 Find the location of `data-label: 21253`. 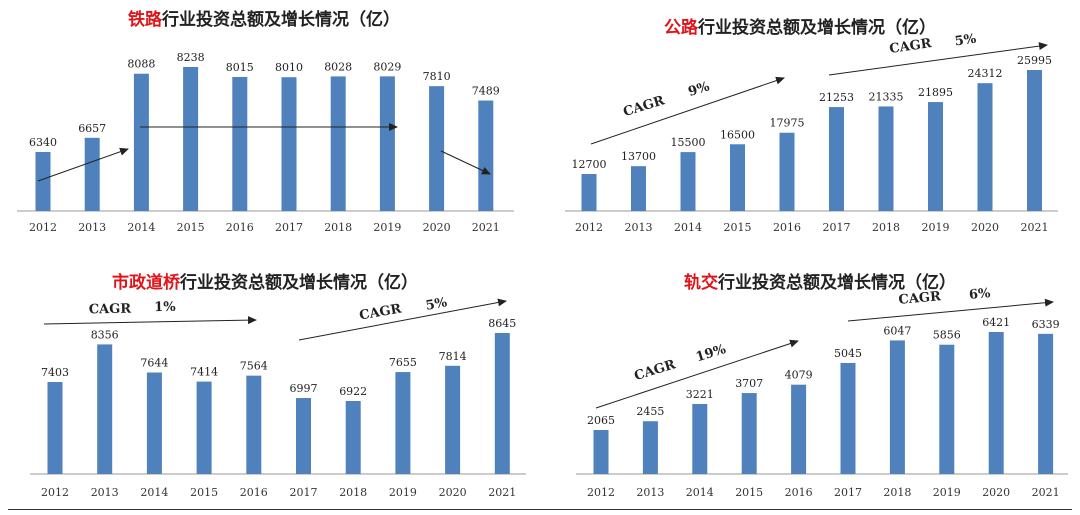

data-label: 21253 is located at coordinates (836, 97).